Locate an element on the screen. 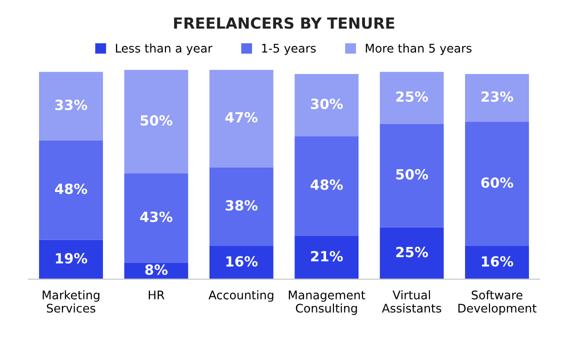 This screenshot has height=349, width=568. legend-label: 1-5 years is located at coordinates (289, 49).